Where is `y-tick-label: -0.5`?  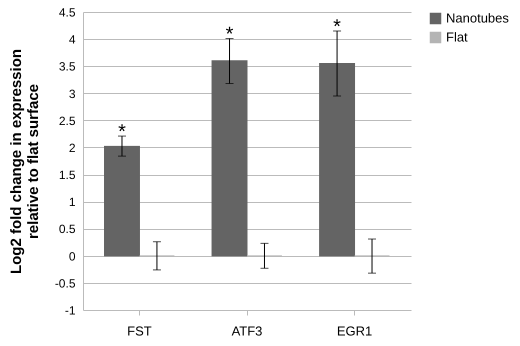
y-tick-label: -0.5 is located at coordinates (65, 283).